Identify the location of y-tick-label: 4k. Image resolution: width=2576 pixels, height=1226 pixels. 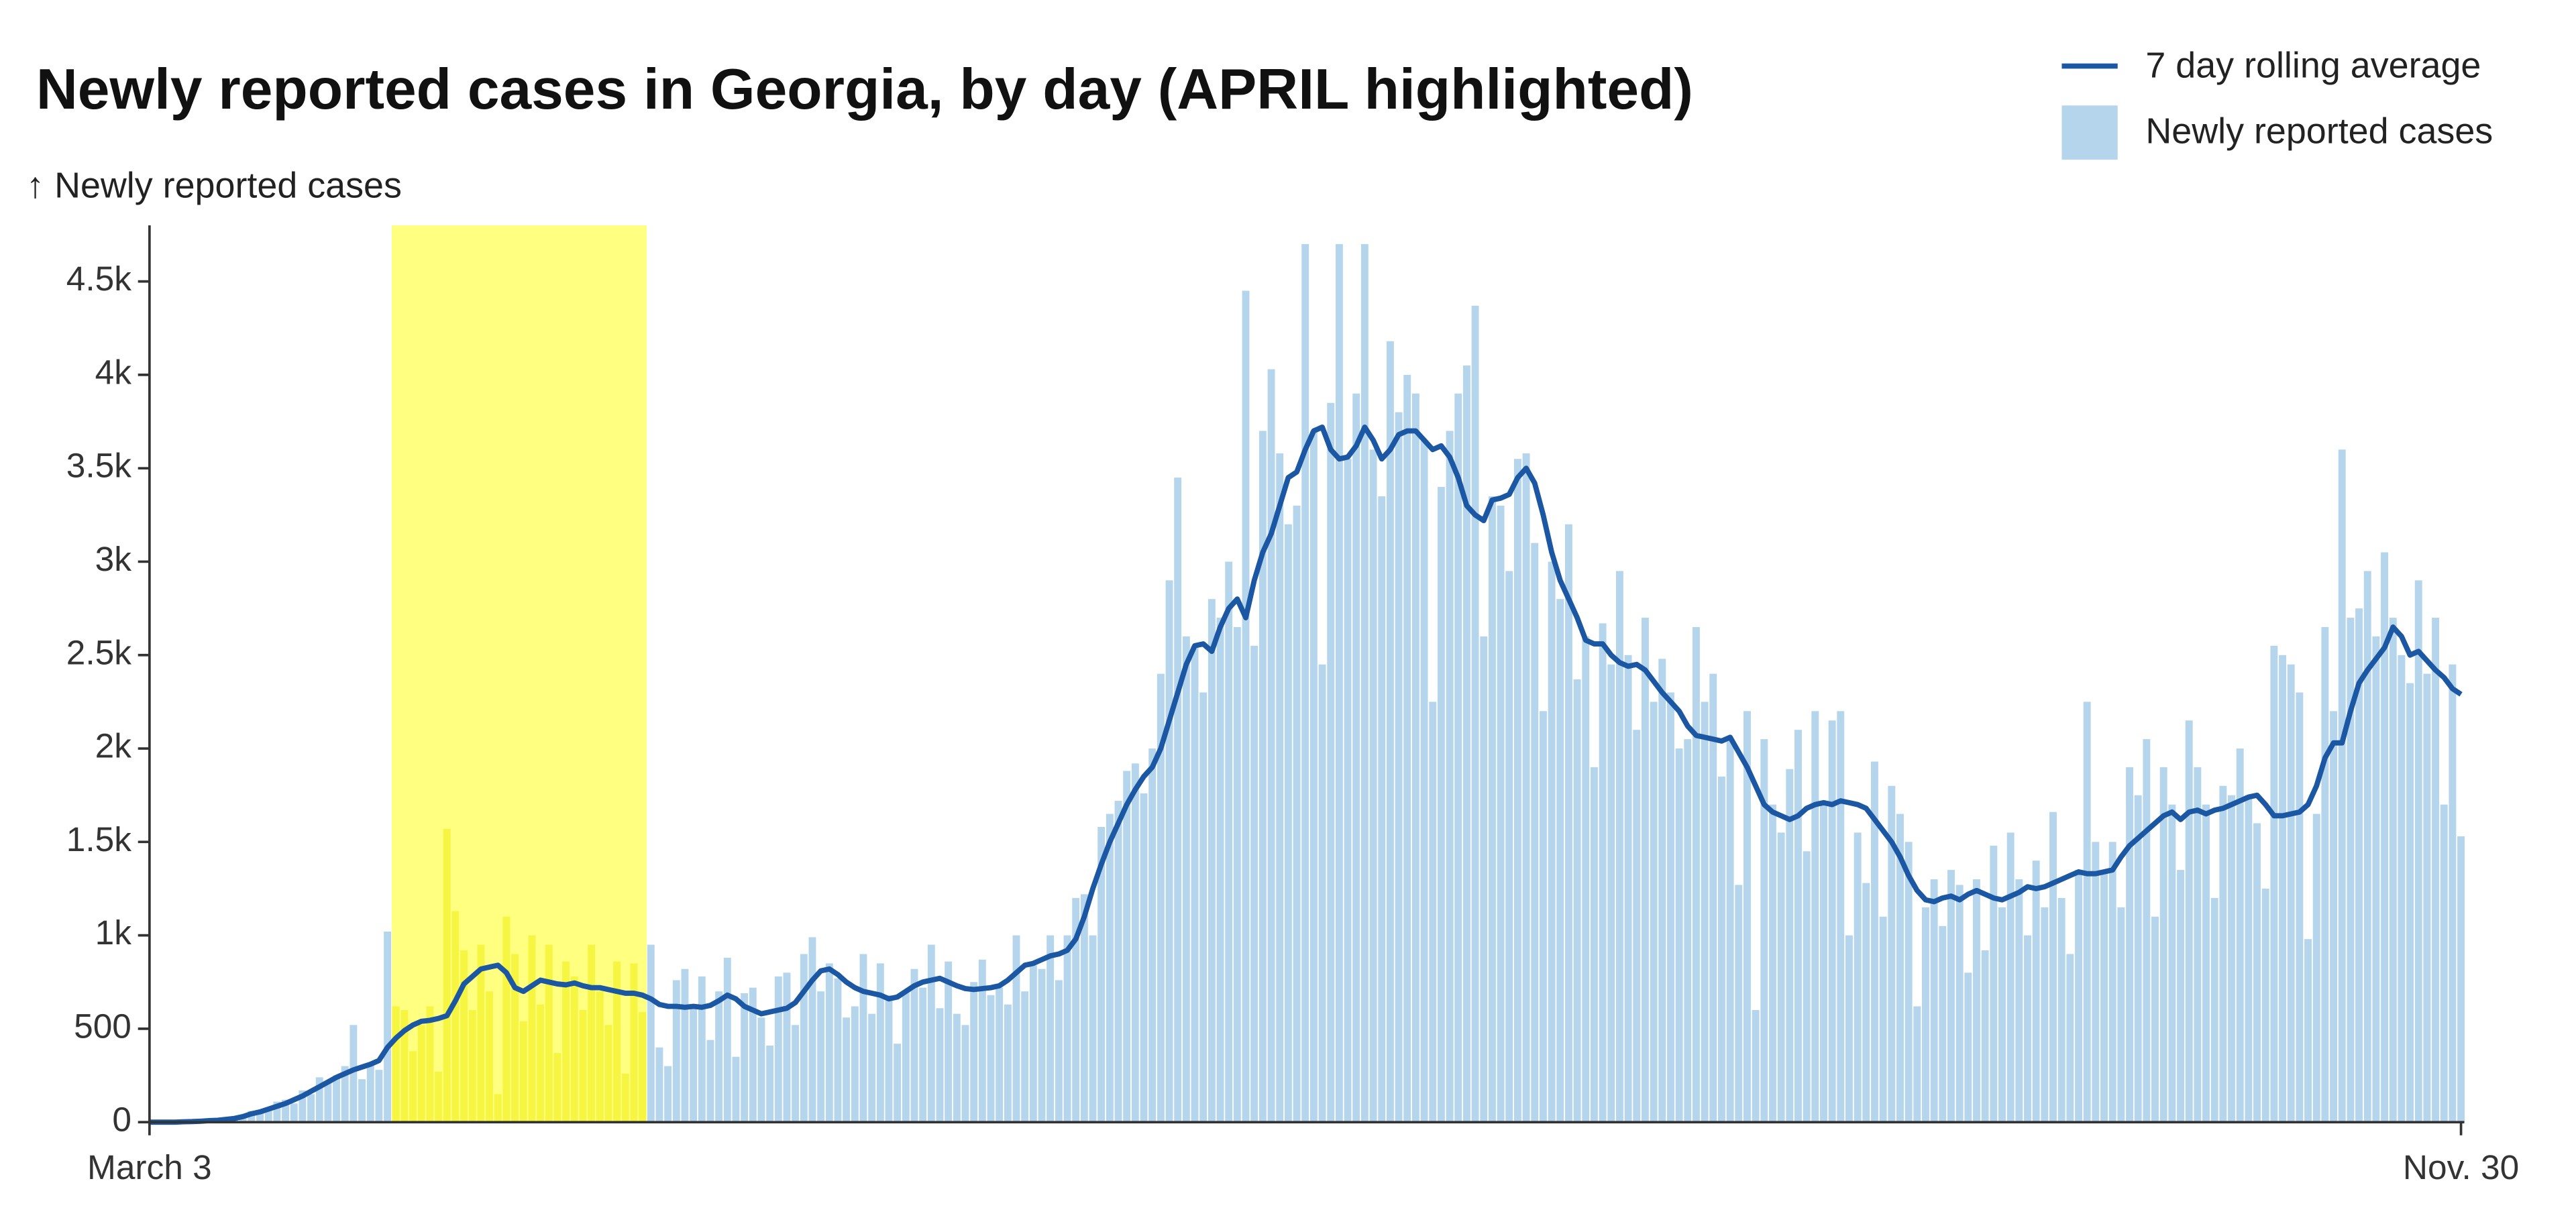
(113, 371).